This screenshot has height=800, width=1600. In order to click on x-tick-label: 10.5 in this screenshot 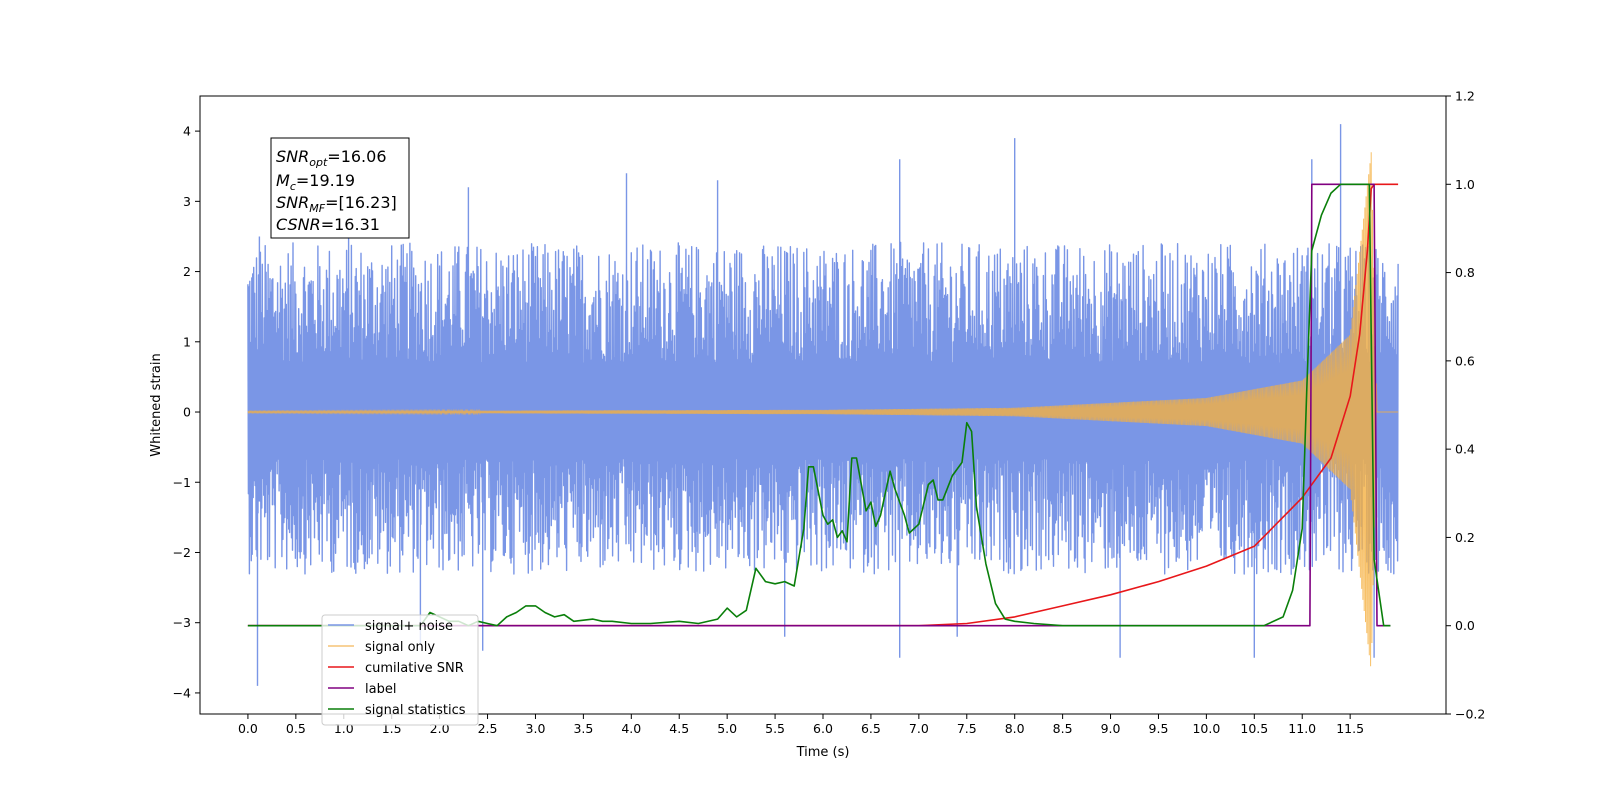, I will do `click(1254, 728)`.